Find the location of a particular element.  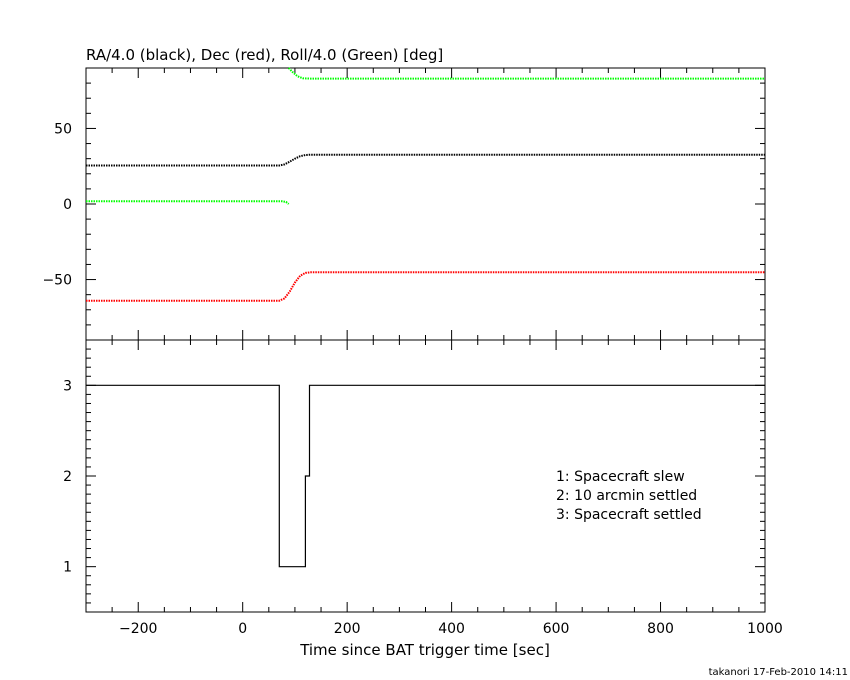

attitude-y-tick-label: −50 is located at coordinates (57, 281).